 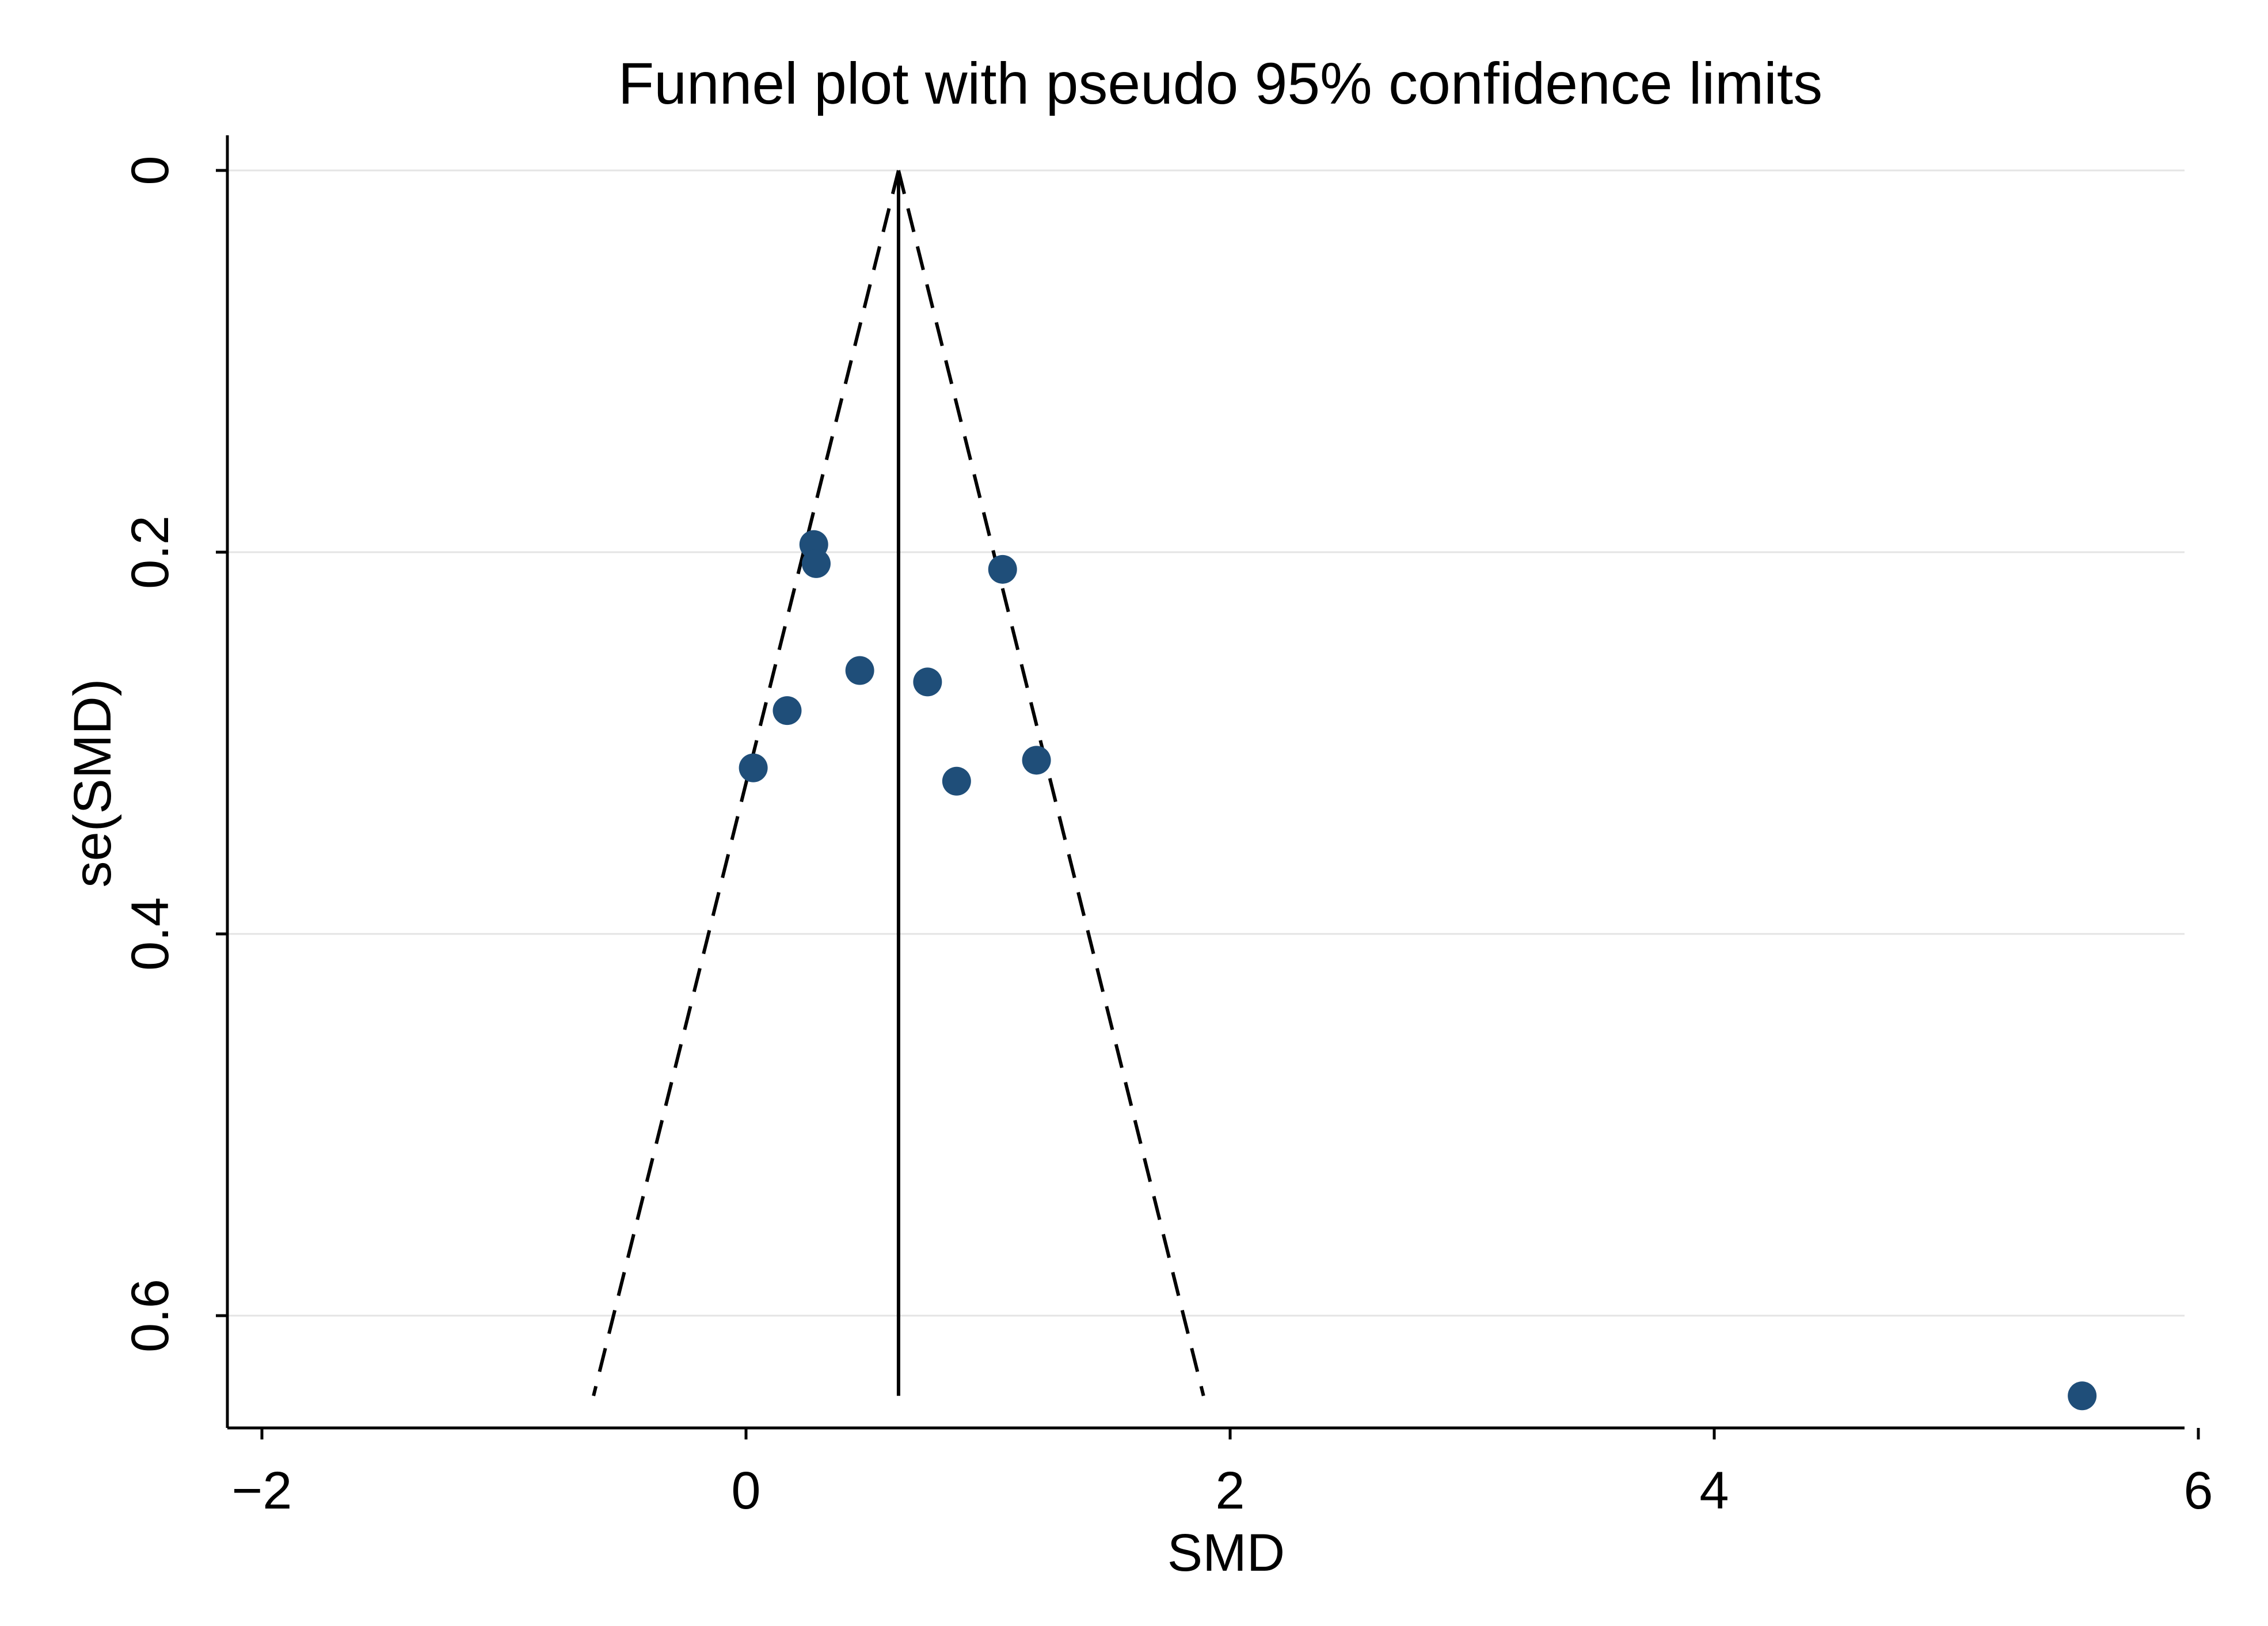 I want to click on upper-confidence-limit, so click(x=1051, y=783).